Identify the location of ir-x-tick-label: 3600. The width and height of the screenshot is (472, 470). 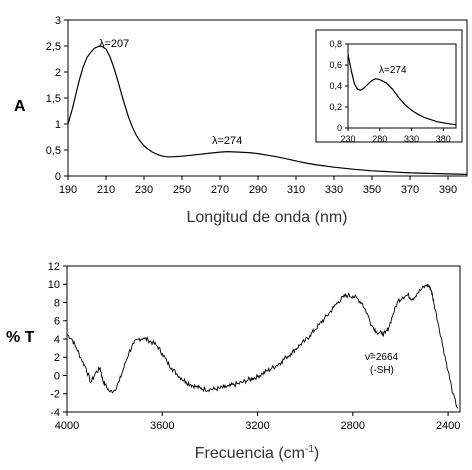
(162, 426).